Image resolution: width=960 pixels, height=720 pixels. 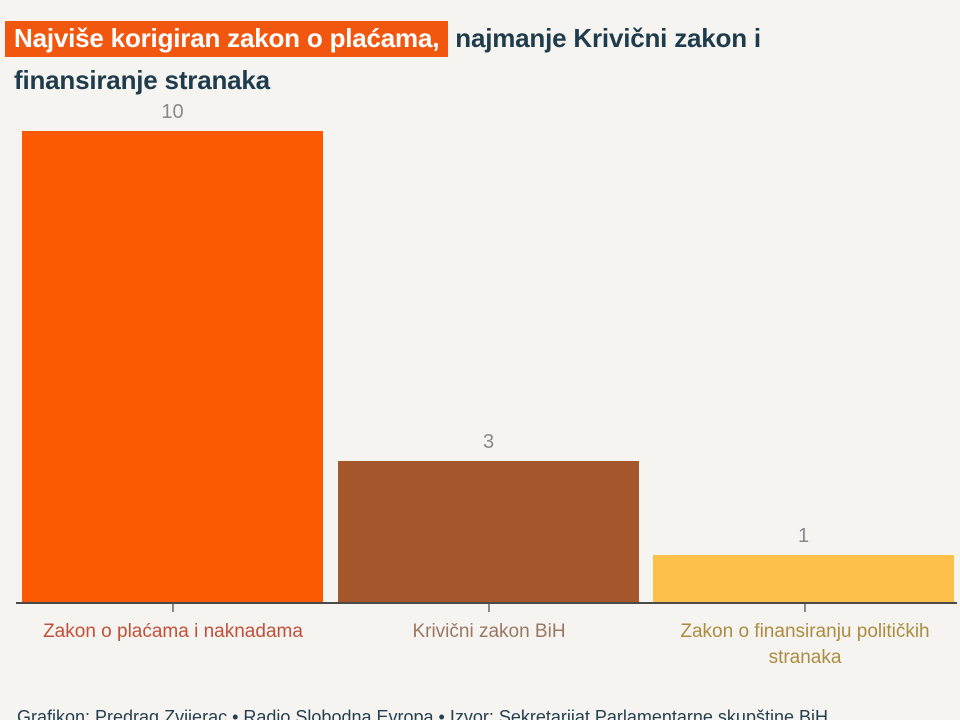 What do you see at coordinates (803, 536) in the screenshot?
I see `bar-value-label: 1` at bounding box center [803, 536].